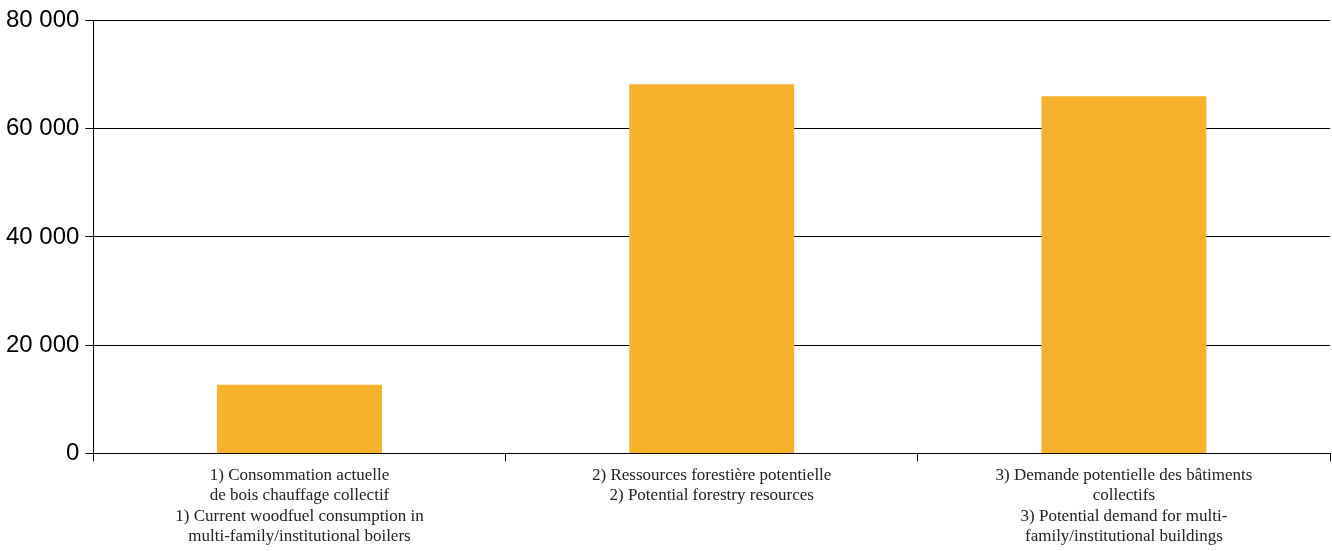 Image resolution: width=1332 pixels, height=551 pixels. I want to click on x-tick-label: 2) Ressources forestière potentielle 2) Potential forestry resources, so click(712, 485).